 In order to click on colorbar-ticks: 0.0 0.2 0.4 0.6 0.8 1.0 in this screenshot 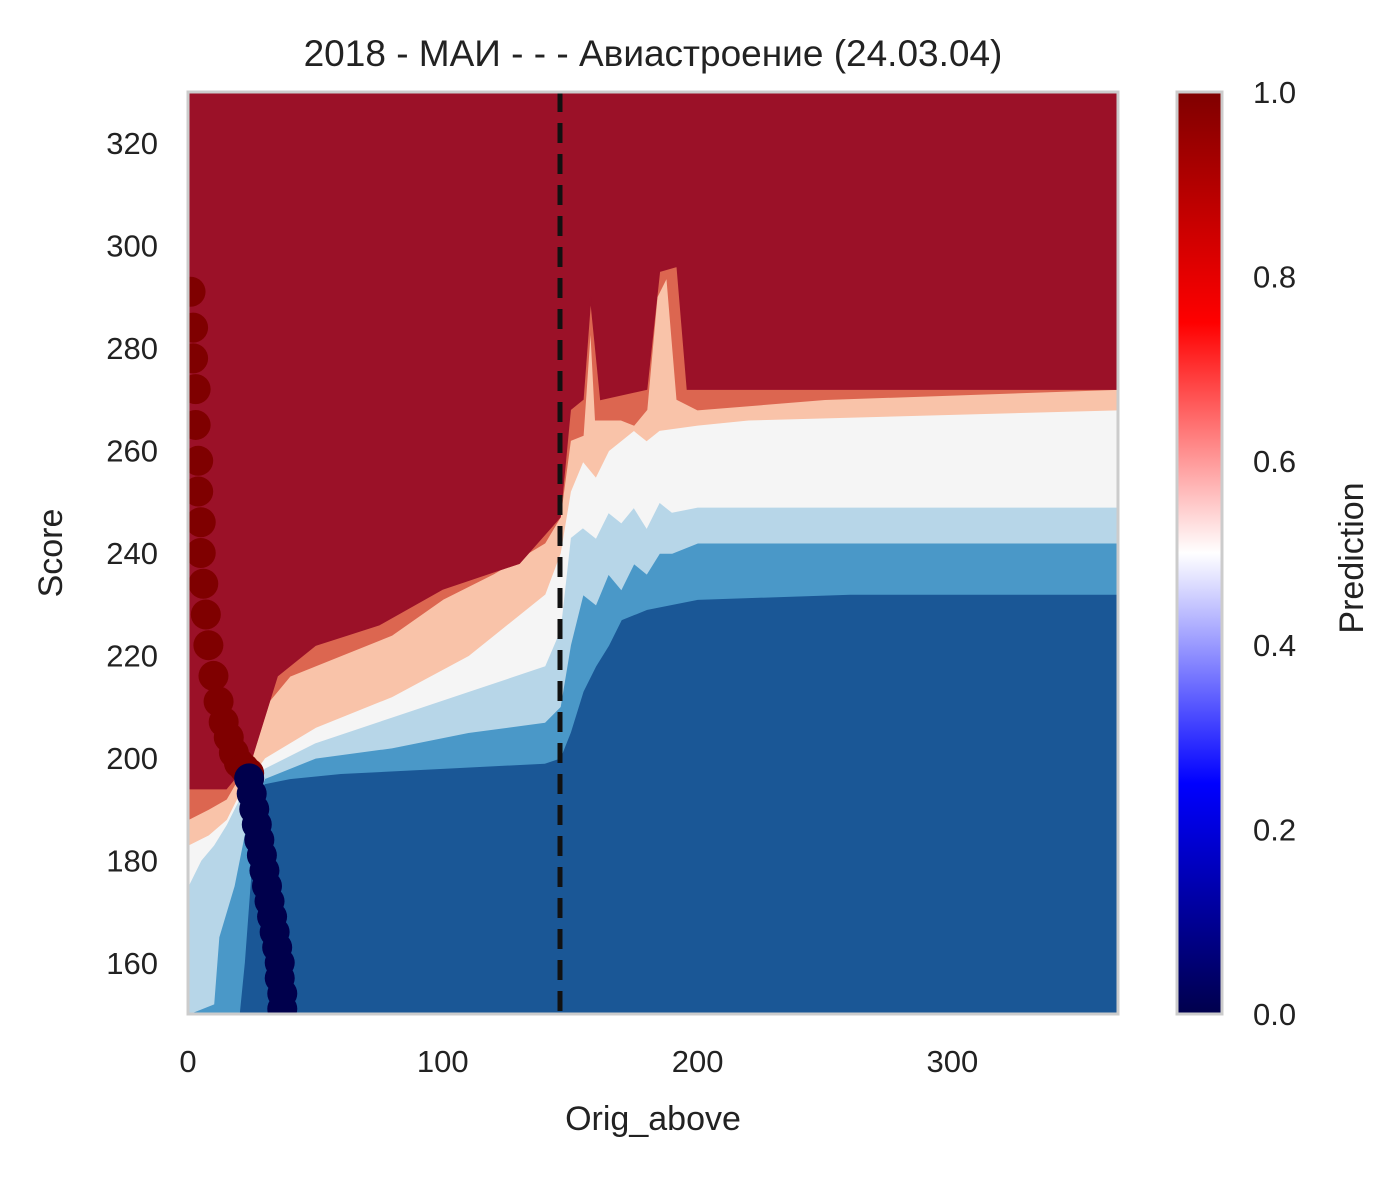, I will do `click(1274, 553)`.